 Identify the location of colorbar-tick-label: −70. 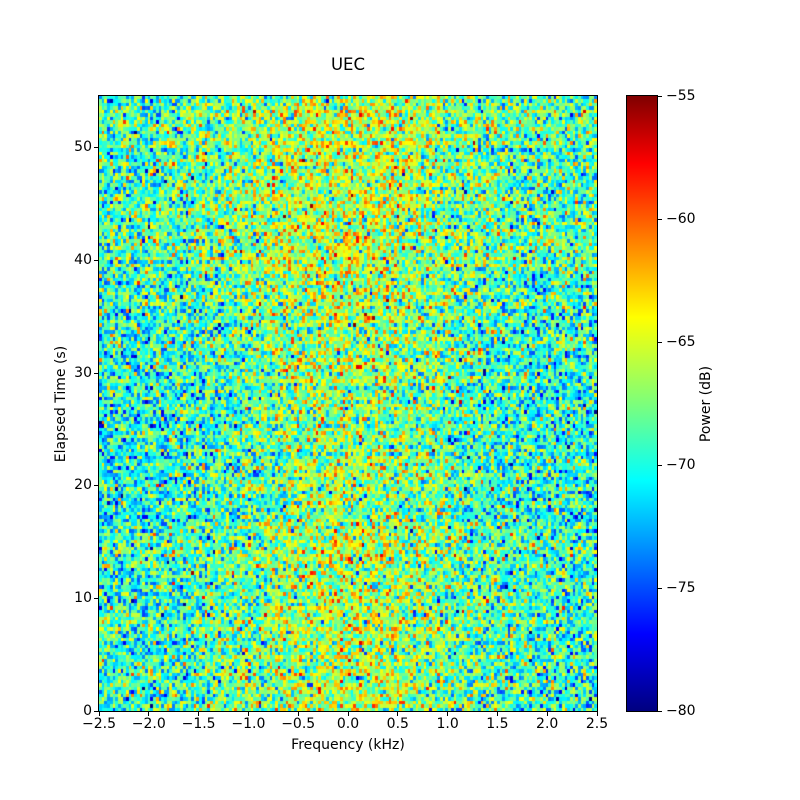
(681, 464).